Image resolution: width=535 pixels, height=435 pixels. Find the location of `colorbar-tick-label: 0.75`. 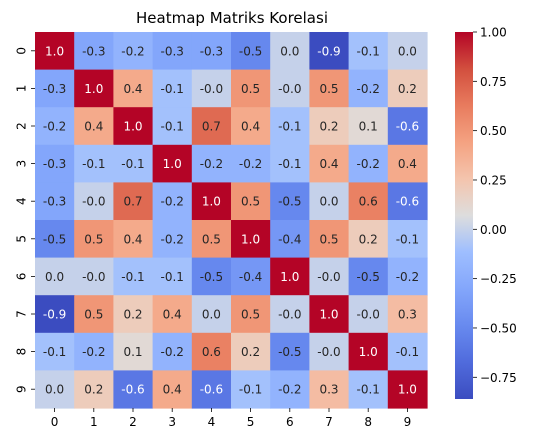

colorbar-tick-label: 0.75 is located at coordinates (493, 82).